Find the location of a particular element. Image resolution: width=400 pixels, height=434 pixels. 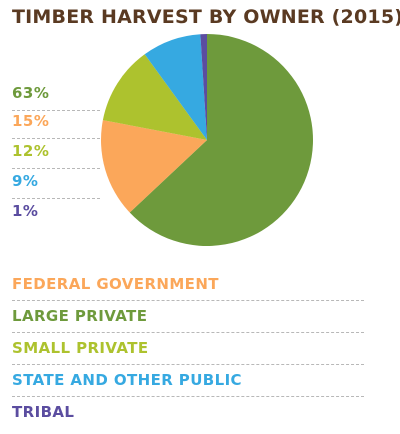

pie-slice-tribal is located at coordinates (203, 87).